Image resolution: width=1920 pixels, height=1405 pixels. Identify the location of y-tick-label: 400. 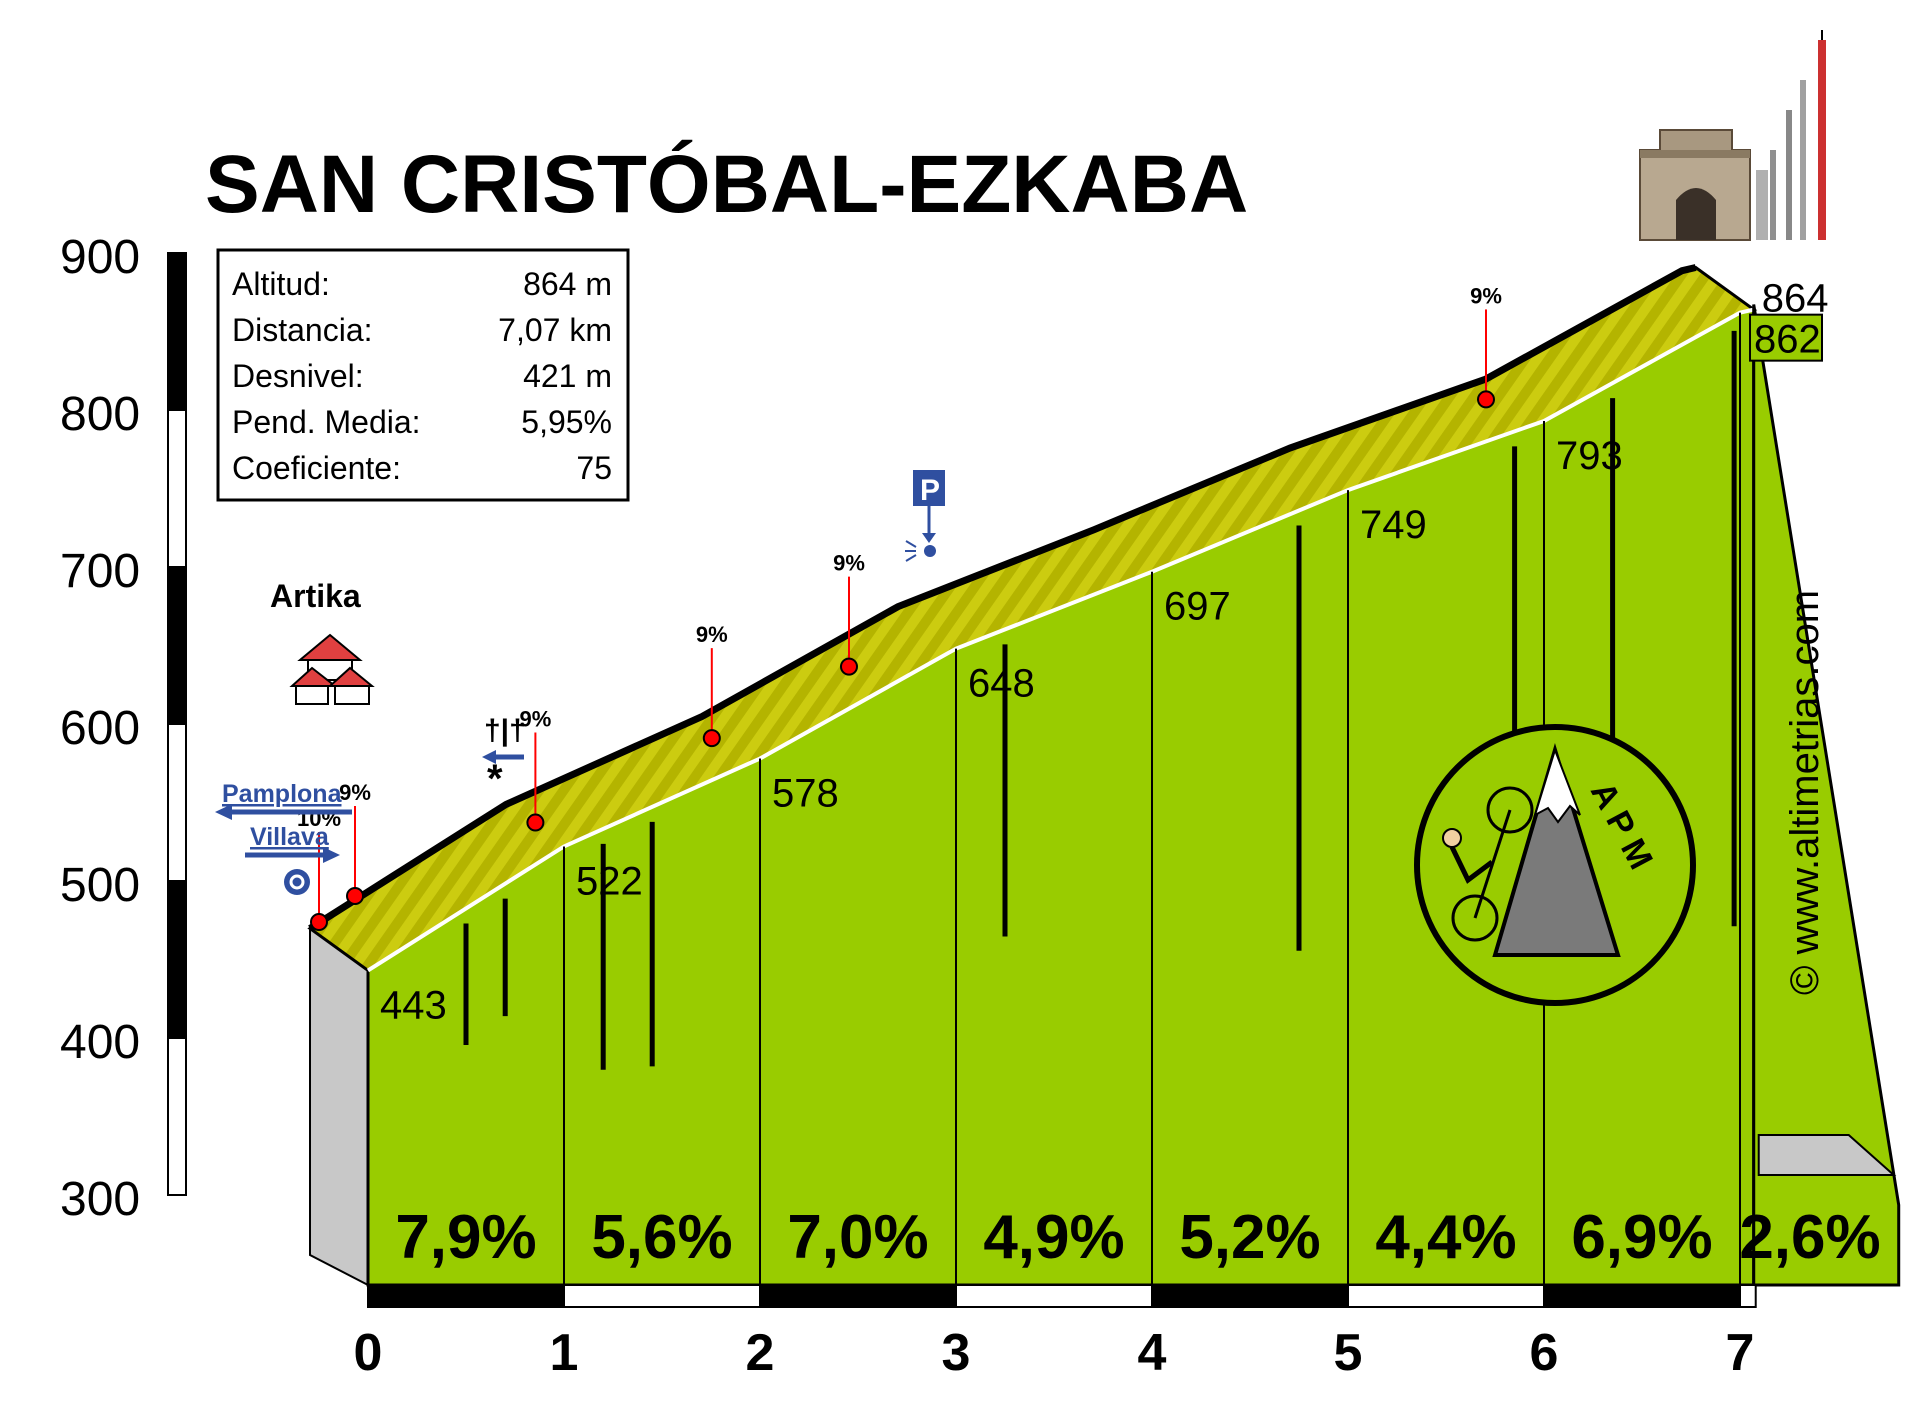
(100, 1042).